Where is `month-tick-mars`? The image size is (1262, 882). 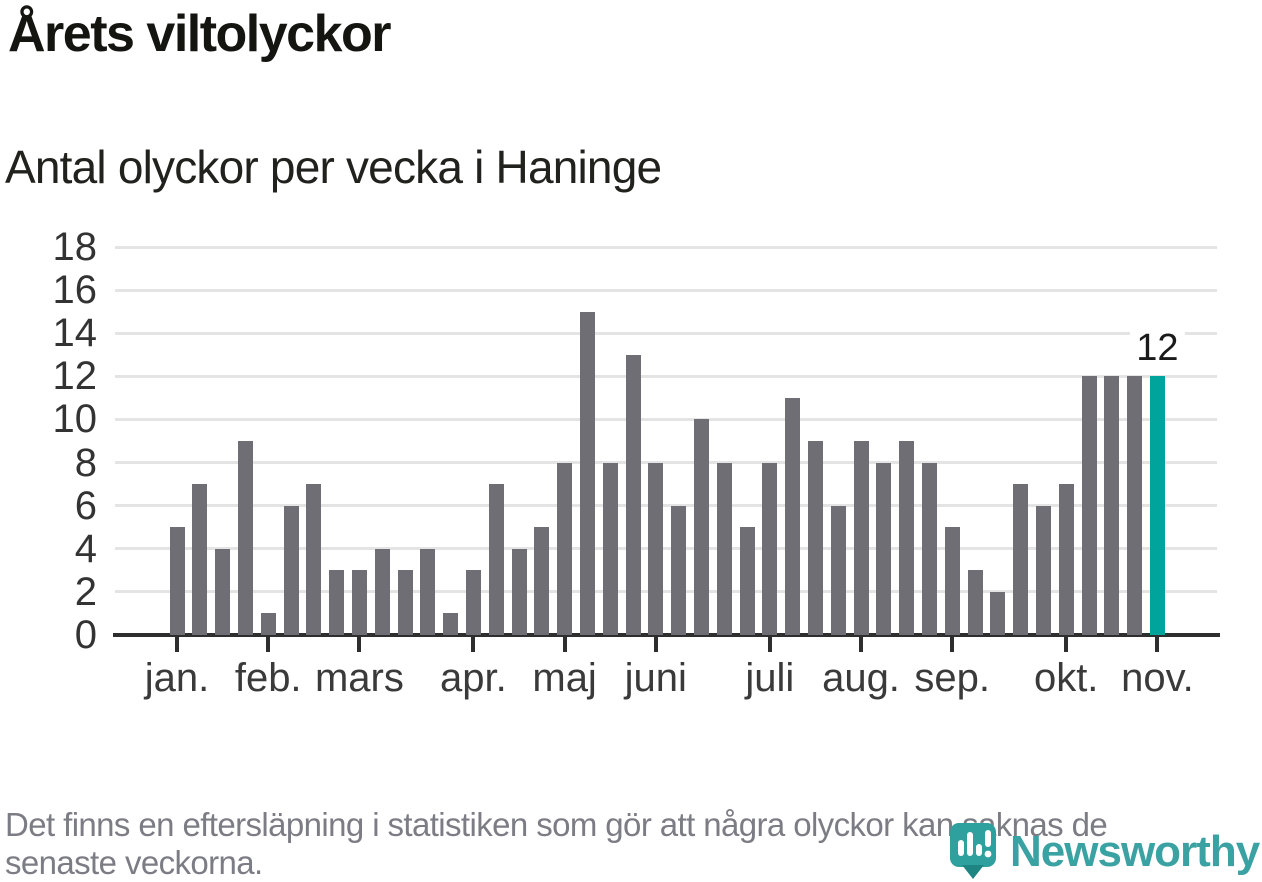
month-tick-mars is located at coordinates (359, 644).